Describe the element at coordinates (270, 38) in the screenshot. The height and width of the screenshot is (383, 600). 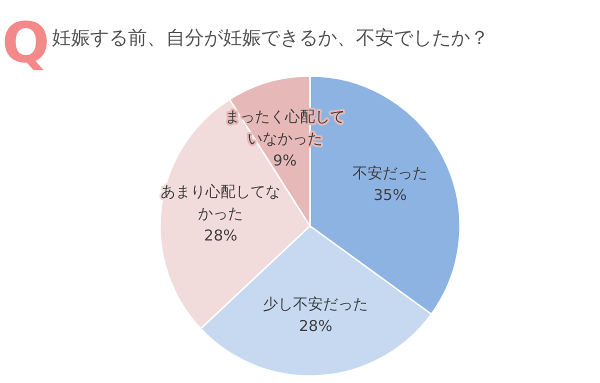
I see `chart-title: 妊娠する前、自分が妊娠できるか、不安でしたか？` at that location.